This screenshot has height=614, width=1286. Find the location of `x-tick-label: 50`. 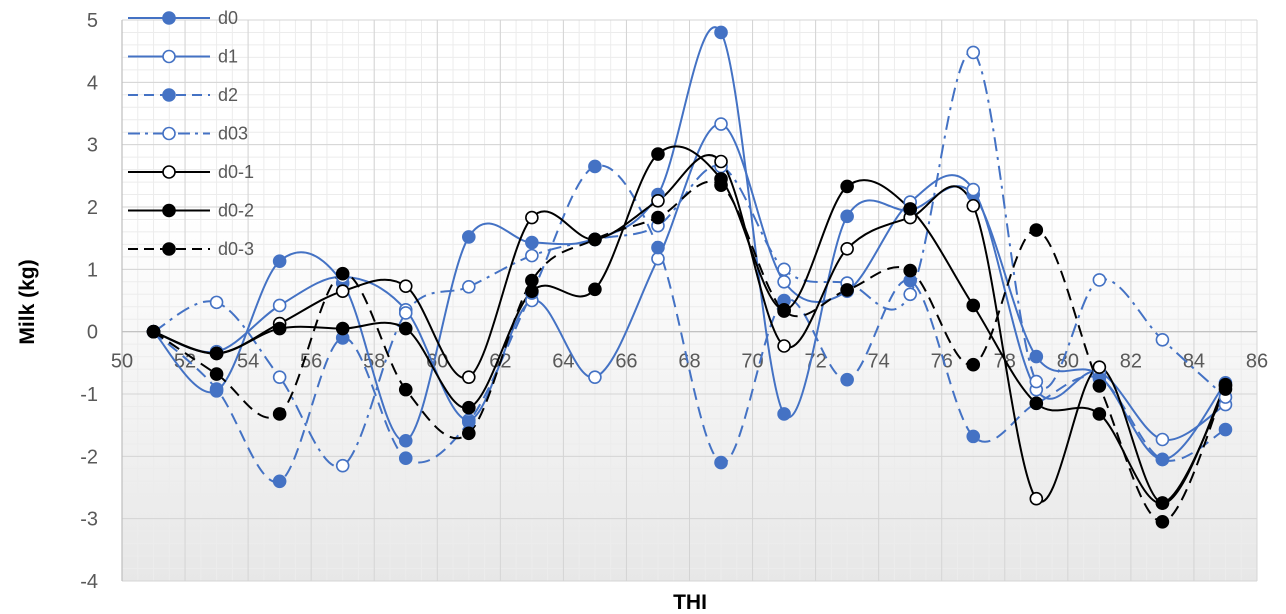

x-tick-label: 50 is located at coordinates (122, 362).